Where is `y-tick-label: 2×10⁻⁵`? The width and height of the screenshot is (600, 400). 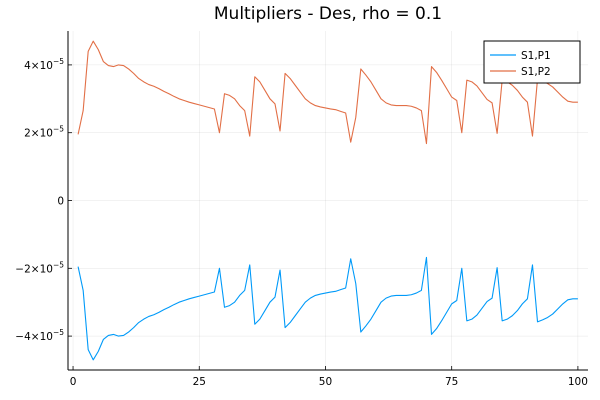
y-tick-label: 2×10⁻⁵ is located at coordinates (44, 132).